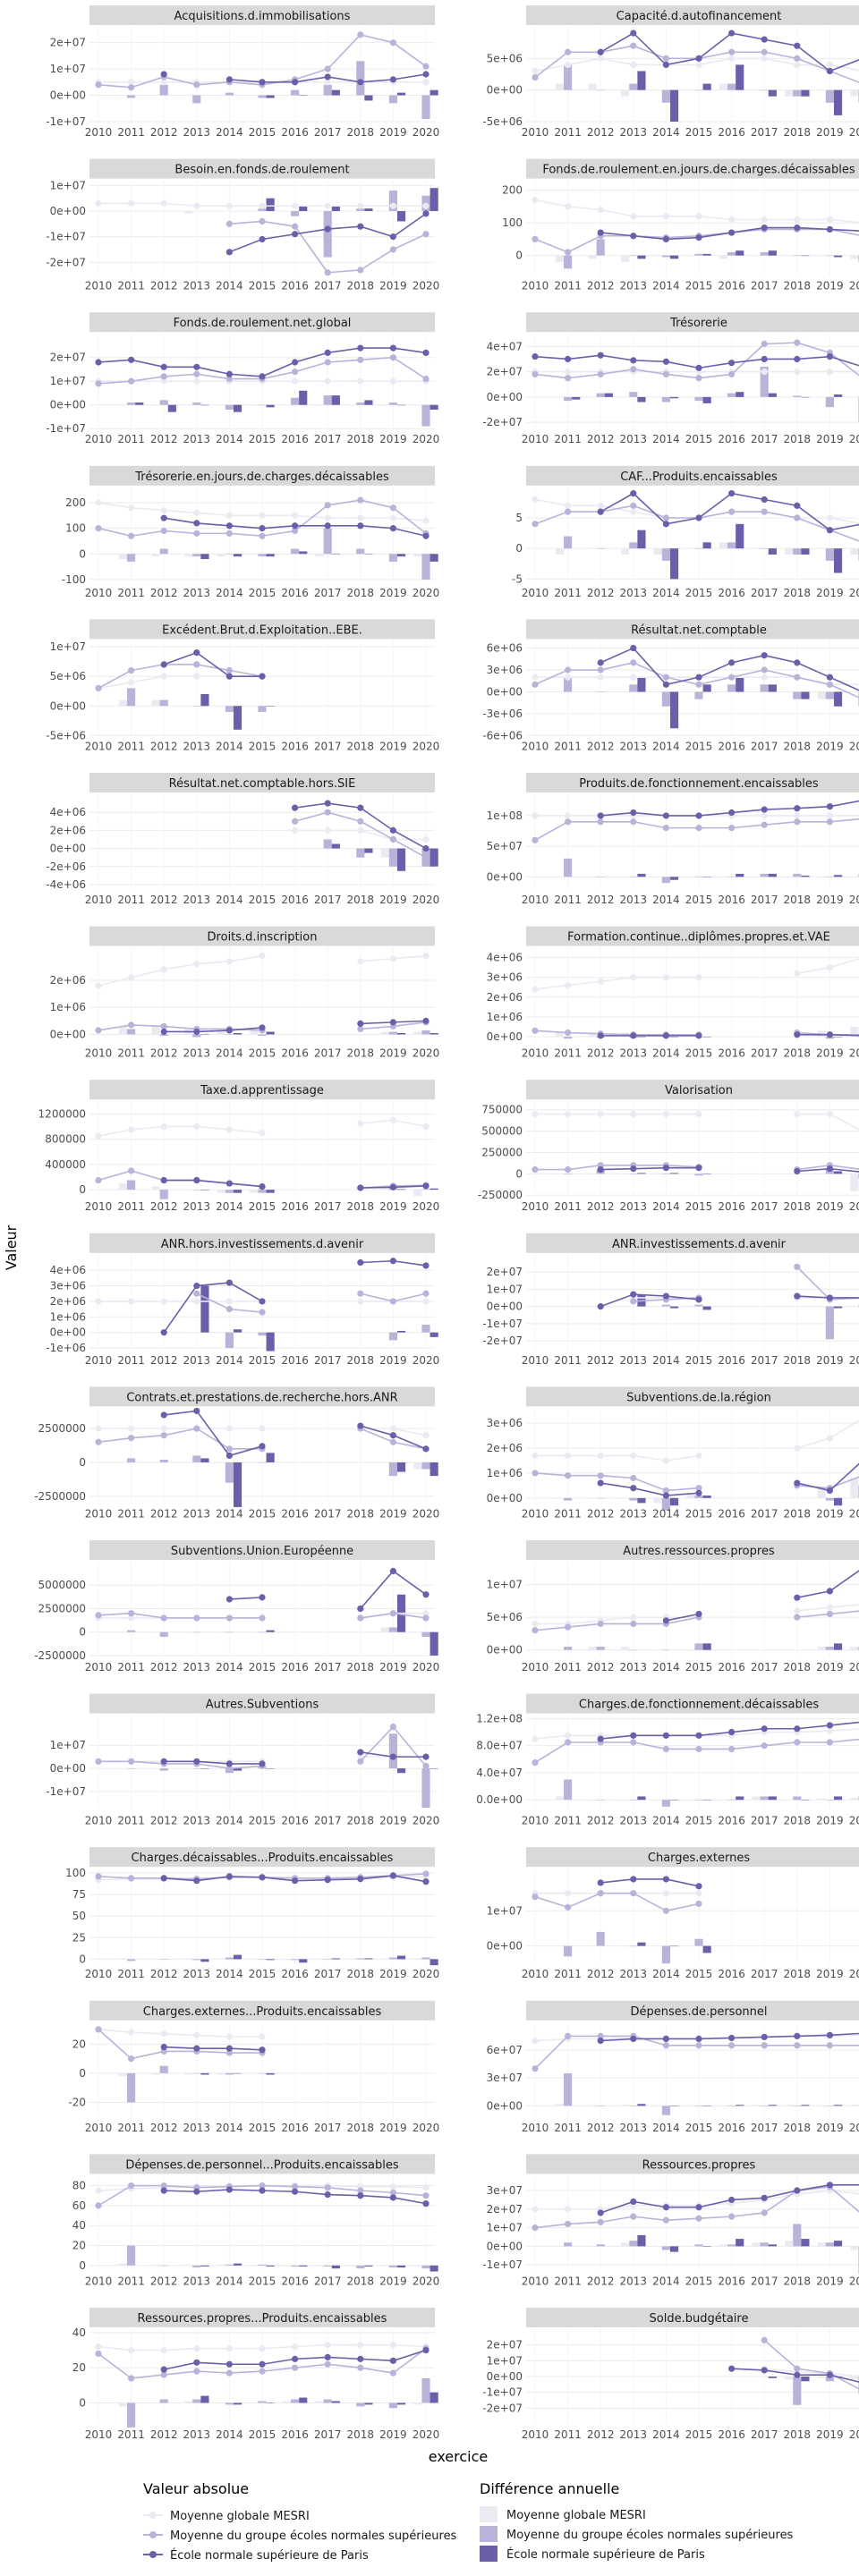 Image resolution: width=859 pixels, height=2576 pixels. What do you see at coordinates (68, 830) in the screenshot?
I see `y-tick-label: 2e+06` at bounding box center [68, 830].